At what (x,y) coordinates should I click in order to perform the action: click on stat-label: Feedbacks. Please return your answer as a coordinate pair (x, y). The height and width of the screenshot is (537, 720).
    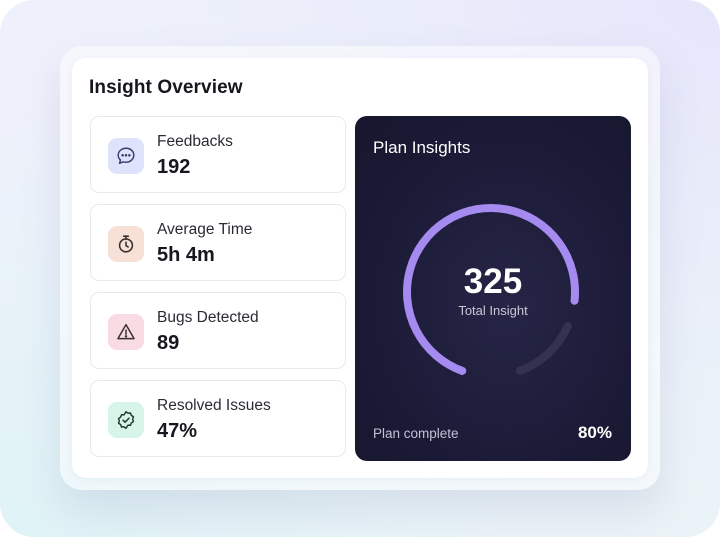
    Looking at the image, I should click on (195, 141).